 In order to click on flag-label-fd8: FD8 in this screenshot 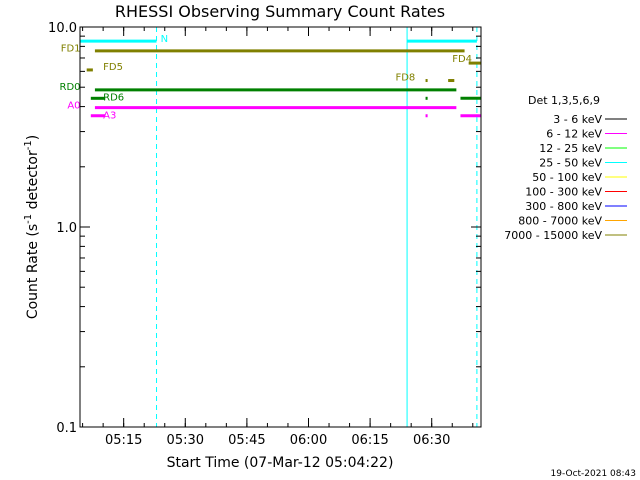, I will do `click(405, 77)`.